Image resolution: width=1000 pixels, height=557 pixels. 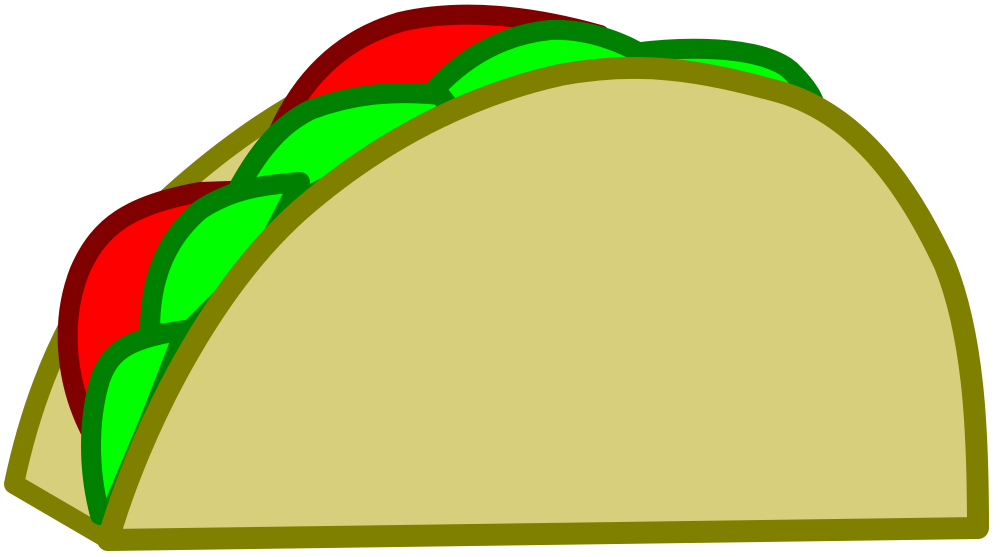 What do you see at coordinates (225, 261) in the screenshot?
I see `lettuce-leaf-left` at bounding box center [225, 261].